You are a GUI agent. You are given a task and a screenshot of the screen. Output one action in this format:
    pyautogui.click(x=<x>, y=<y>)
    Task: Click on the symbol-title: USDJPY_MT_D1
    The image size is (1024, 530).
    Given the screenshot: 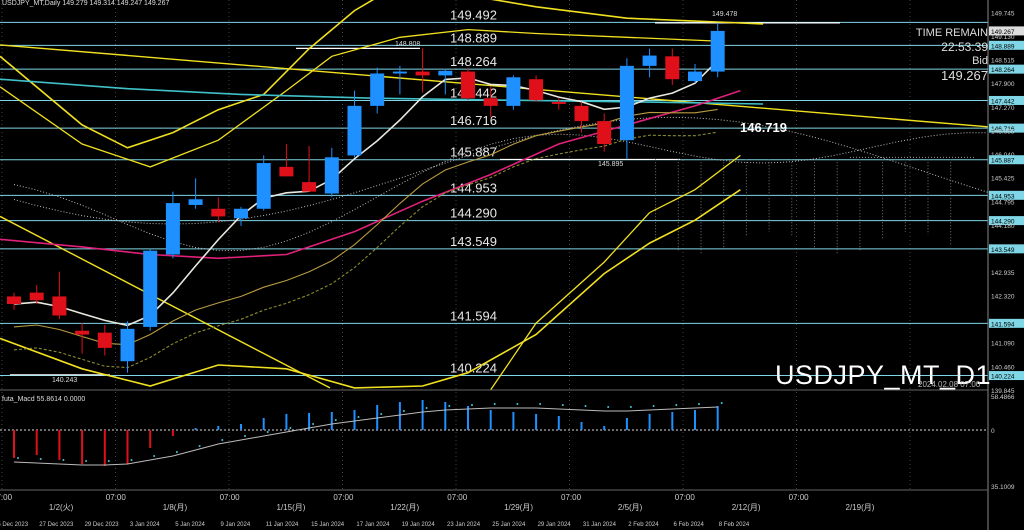 What is the action you would take?
    pyautogui.click(x=883, y=375)
    